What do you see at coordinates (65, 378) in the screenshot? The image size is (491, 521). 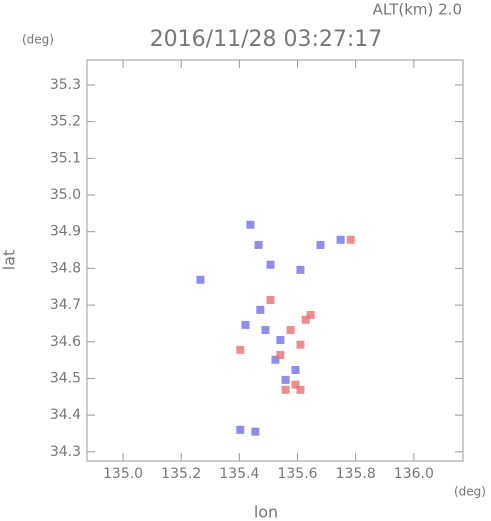 I see `y-tick-label: 34.5` at bounding box center [65, 378].